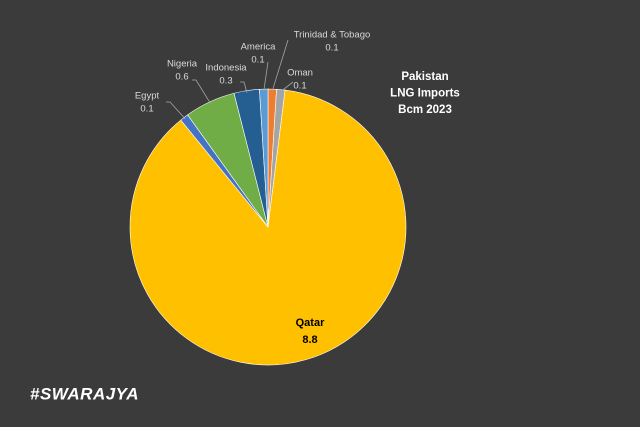 This screenshot has height=427, width=640. Describe the element at coordinates (309, 340) in the screenshot. I see `value-label: 8.8` at that location.